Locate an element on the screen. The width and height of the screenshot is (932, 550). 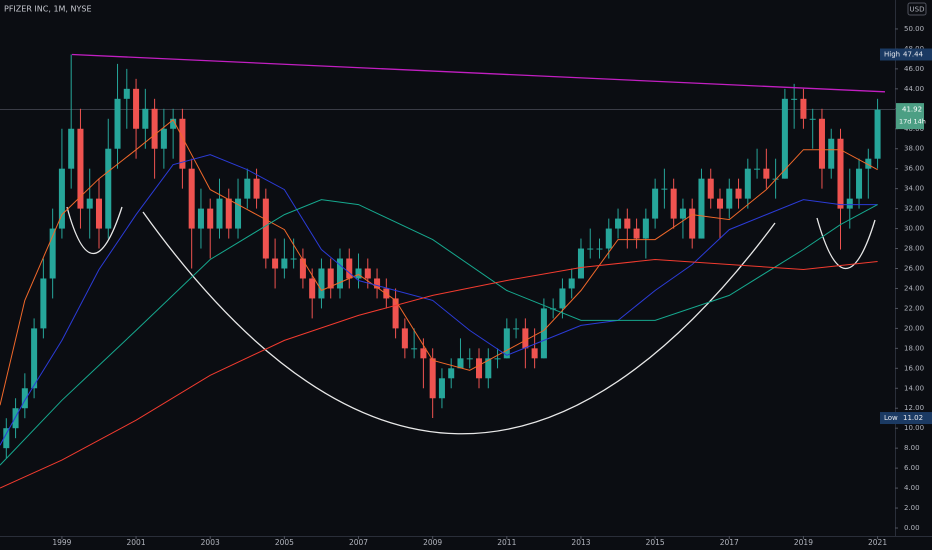
y-tick-label: 2.00 is located at coordinates (912, 508).